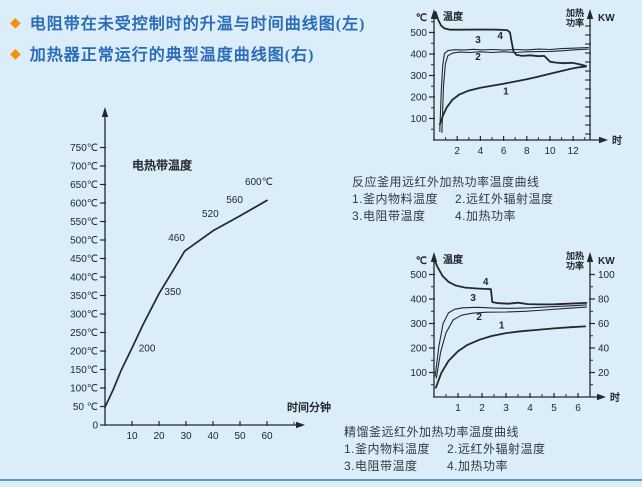  I want to click on svg-text: 750℃, so click(84, 148).